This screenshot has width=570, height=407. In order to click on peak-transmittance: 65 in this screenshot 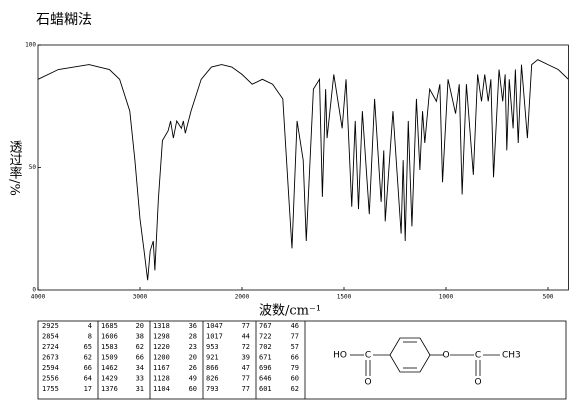, I will do `click(88, 347)`.